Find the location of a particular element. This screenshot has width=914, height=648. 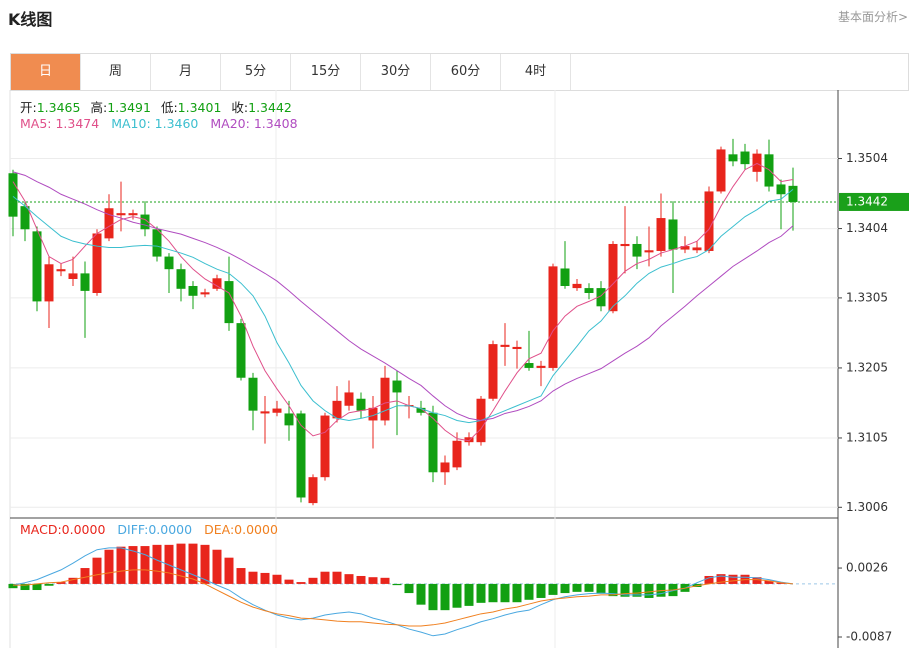

period-tab: 4时 is located at coordinates (536, 72).